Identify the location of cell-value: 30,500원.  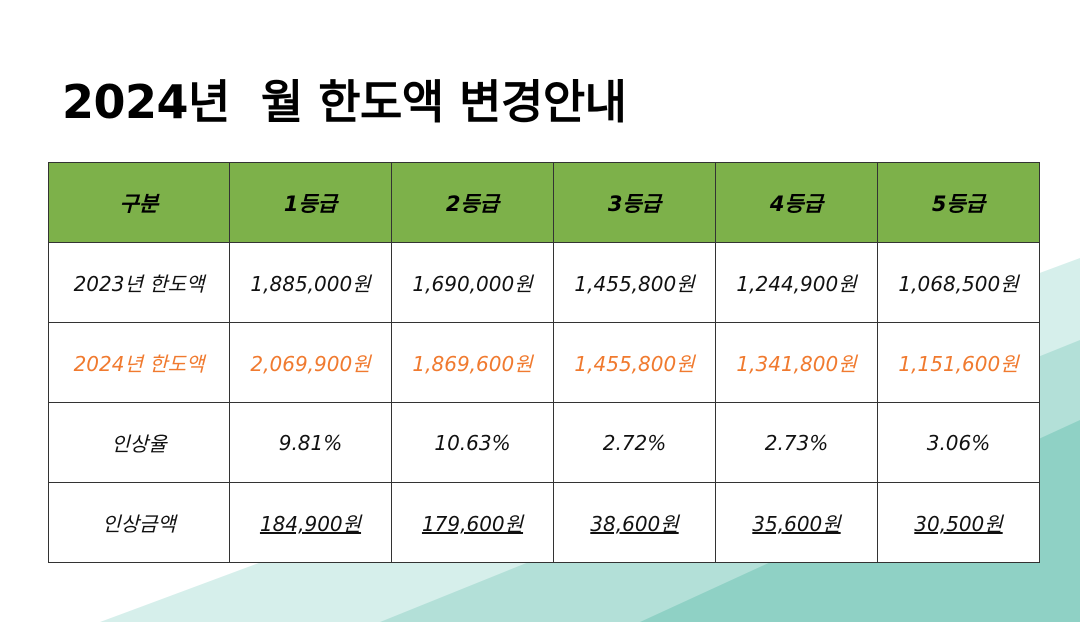
(958, 524).